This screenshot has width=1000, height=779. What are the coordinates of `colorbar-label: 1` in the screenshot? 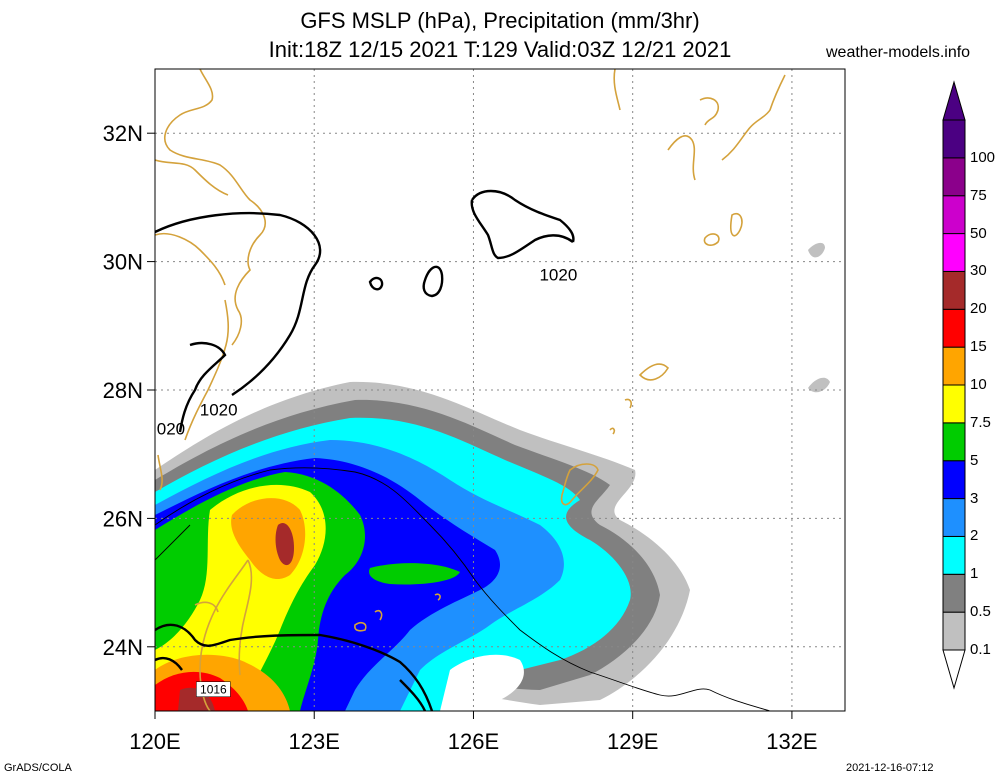 It's located at (974, 574).